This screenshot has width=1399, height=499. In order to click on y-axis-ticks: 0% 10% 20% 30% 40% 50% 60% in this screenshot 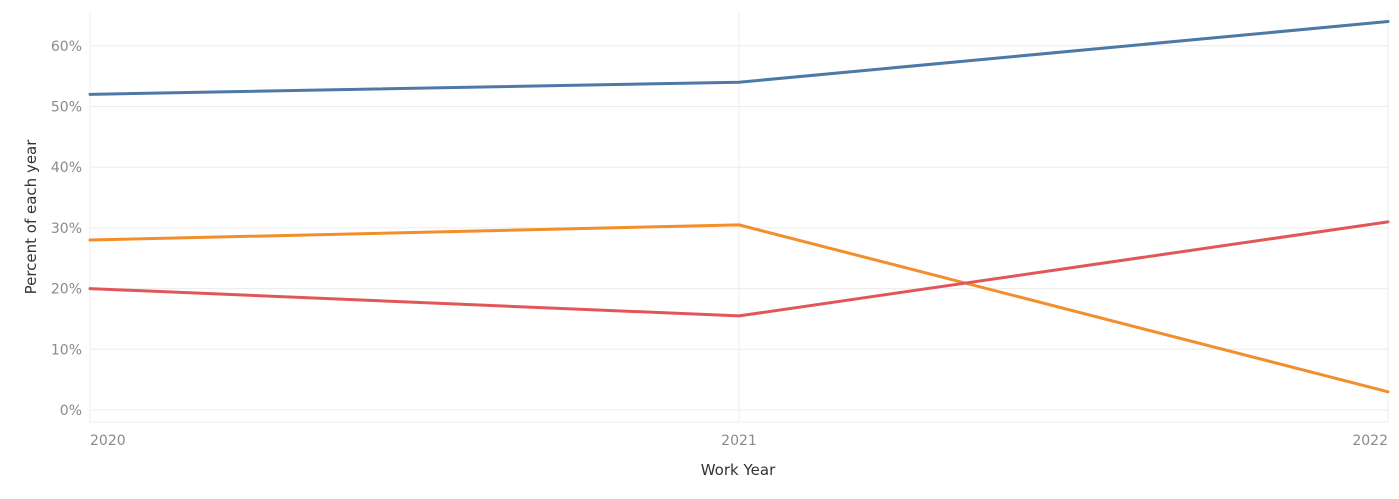, I will do `click(66, 229)`.